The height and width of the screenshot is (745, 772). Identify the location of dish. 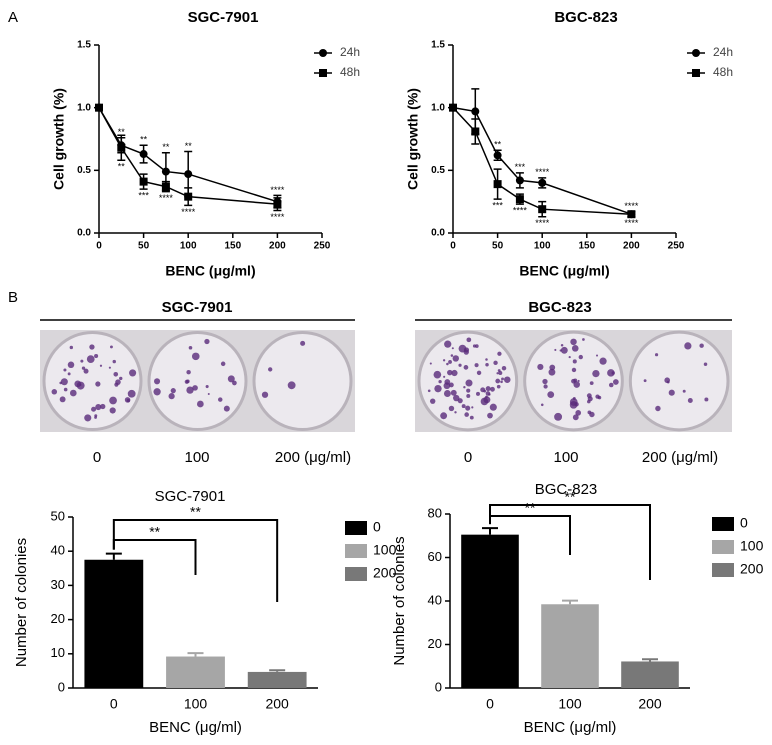
(92, 381).